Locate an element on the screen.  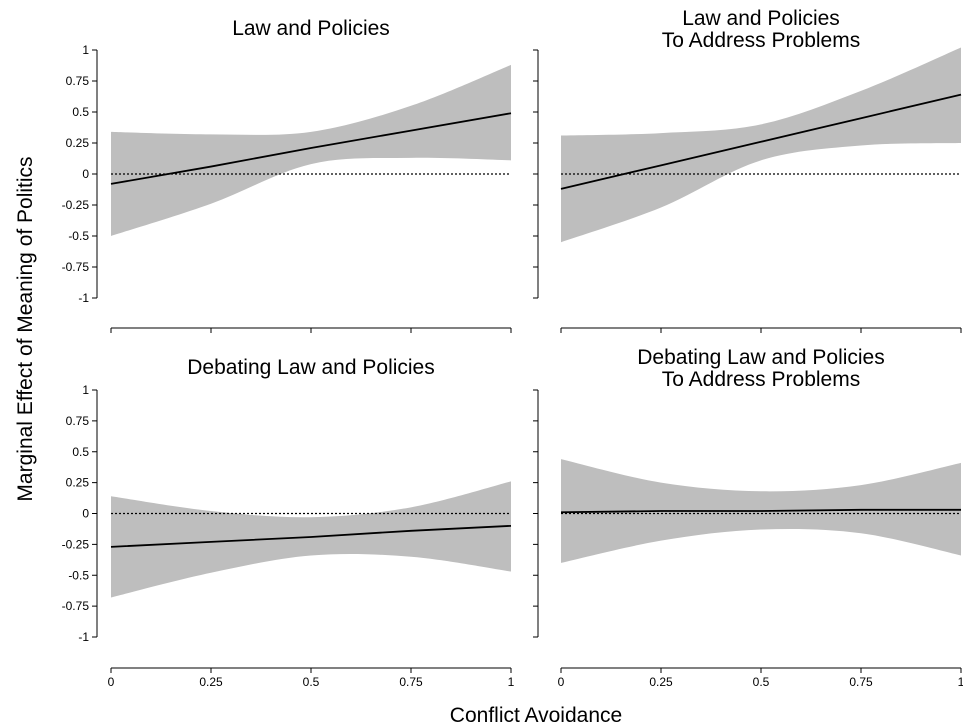
y-axis-title: Marginal Effect of Meaning of Politics is located at coordinates (25, 328).